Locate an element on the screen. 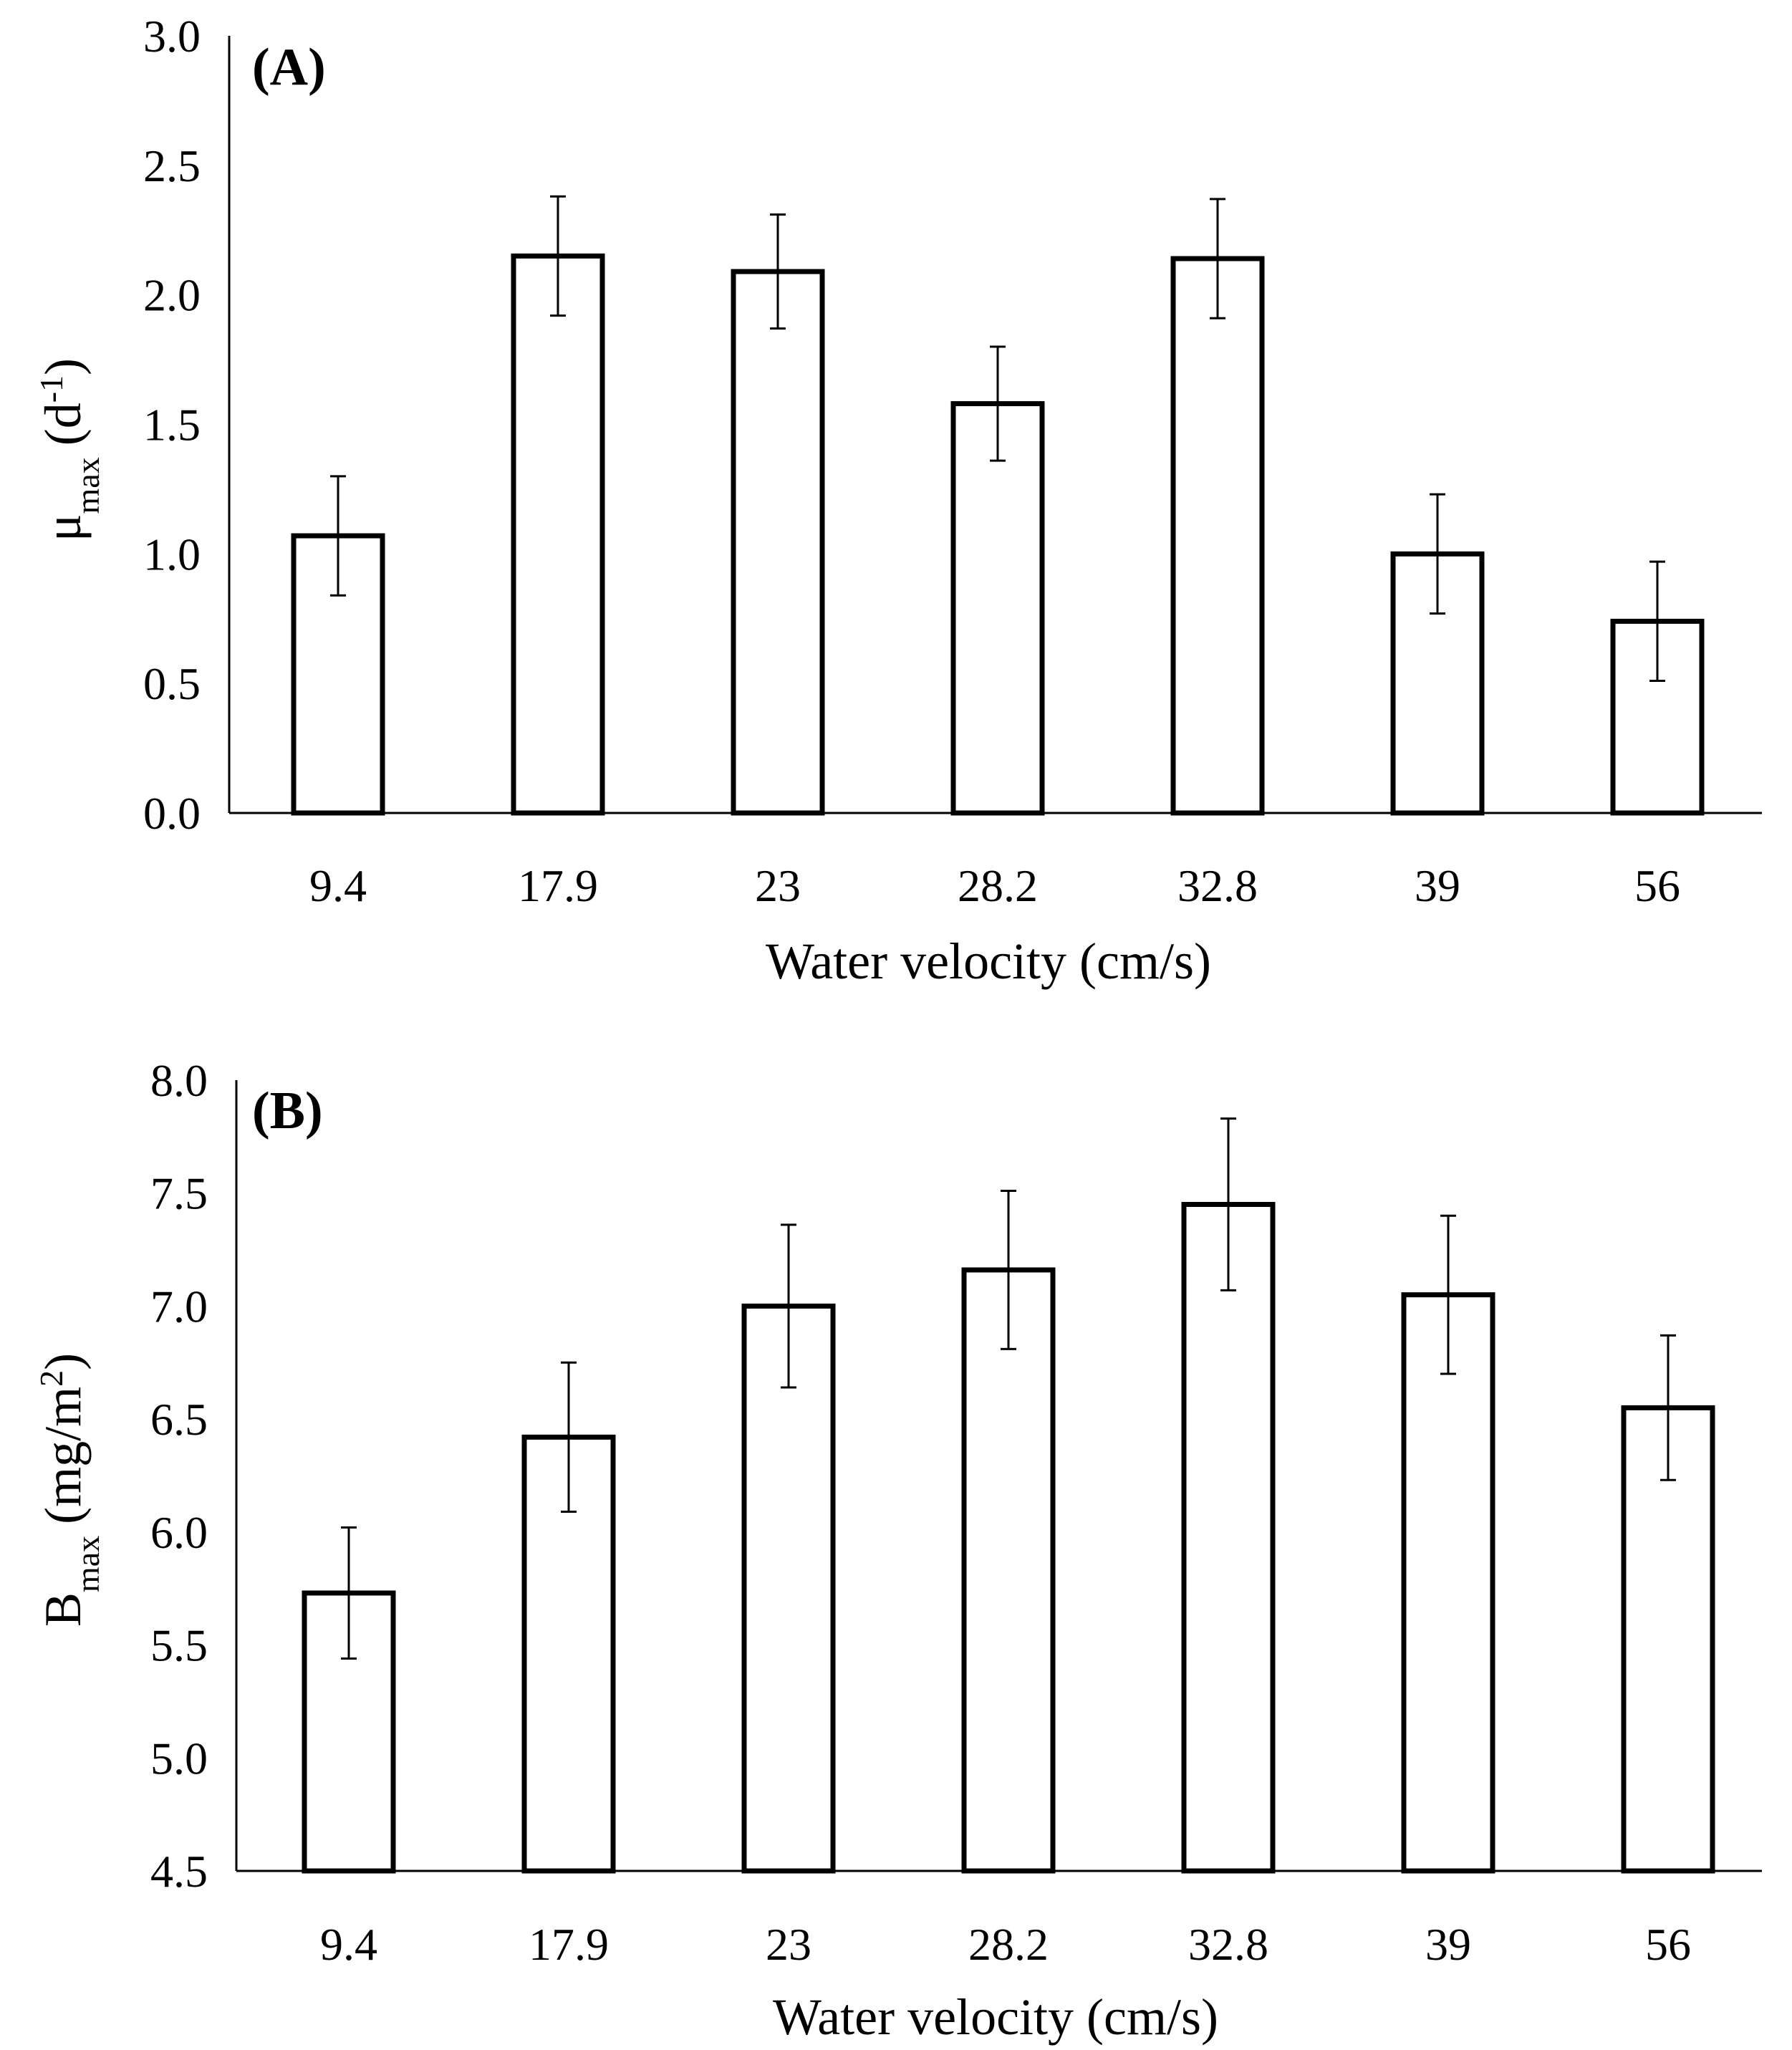 The image size is (1792, 2050). x-axis-title-a: Water velocity (cm/s) is located at coordinates (989, 961).